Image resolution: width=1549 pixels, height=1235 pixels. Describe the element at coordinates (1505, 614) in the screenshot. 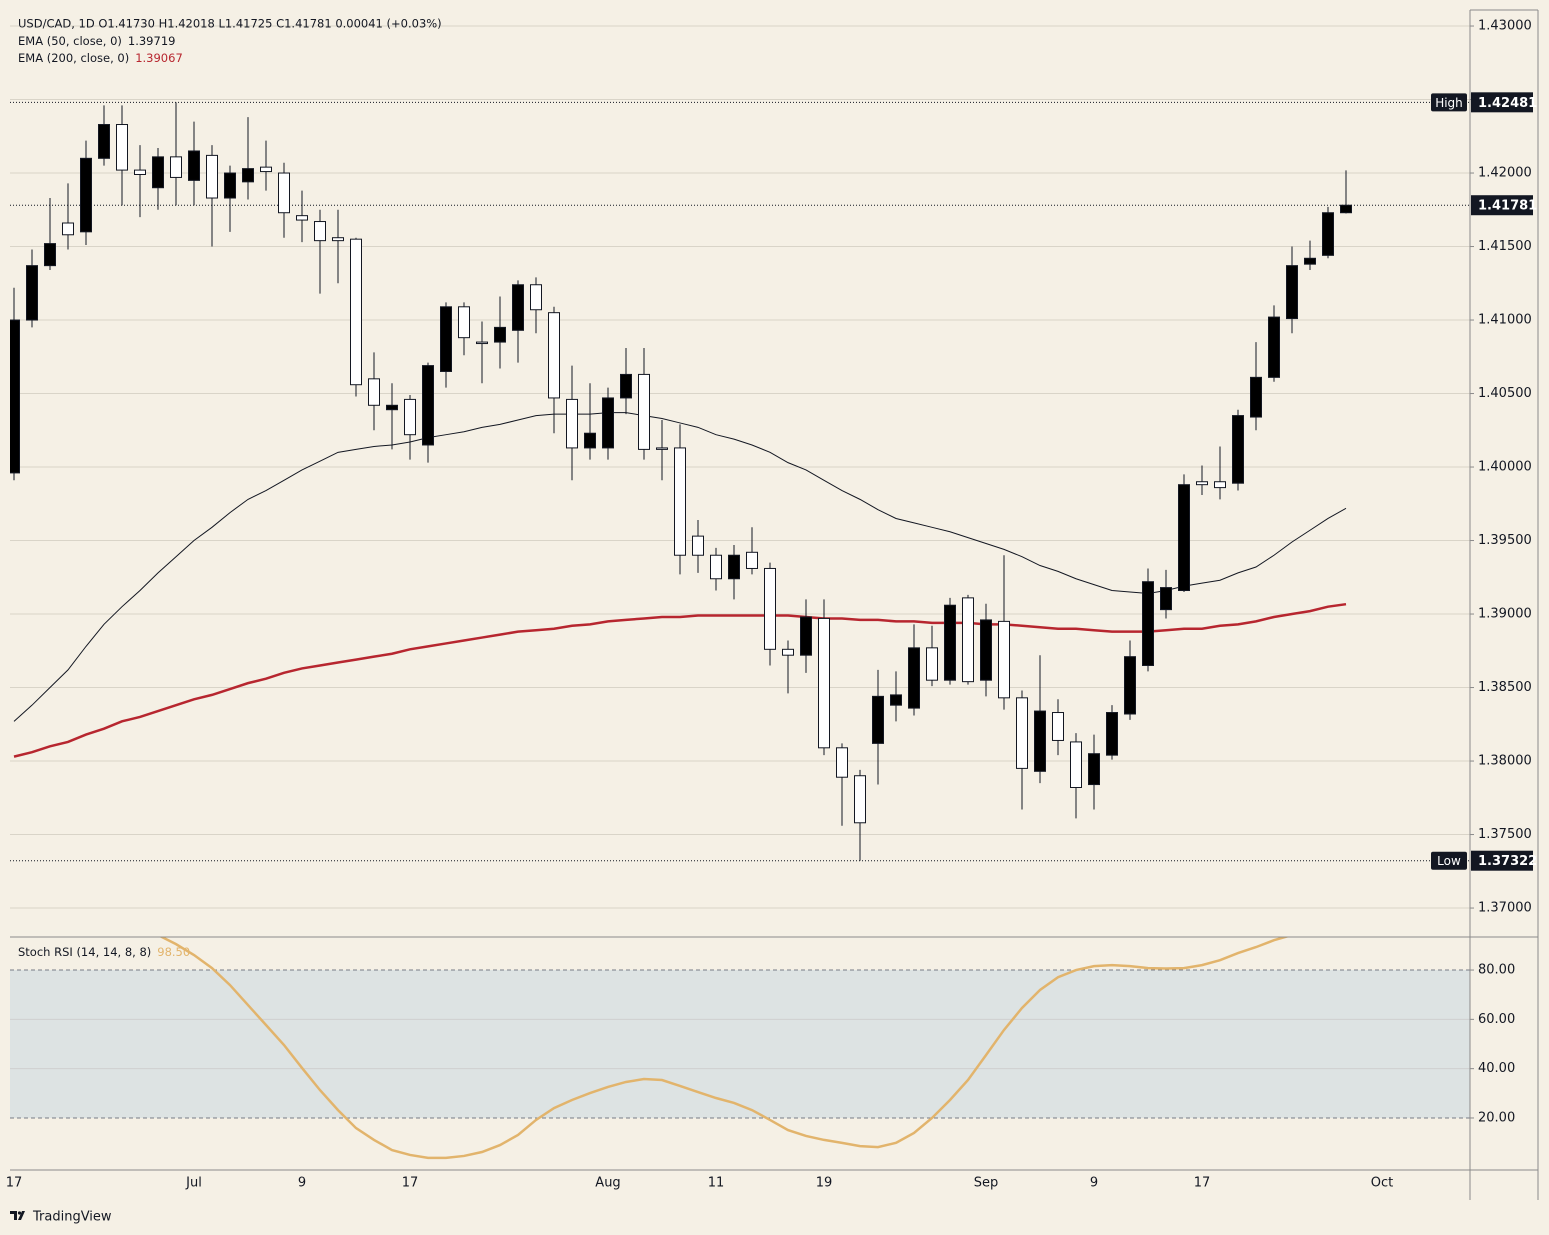

I see `y-tick-label: 1.39000` at that location.